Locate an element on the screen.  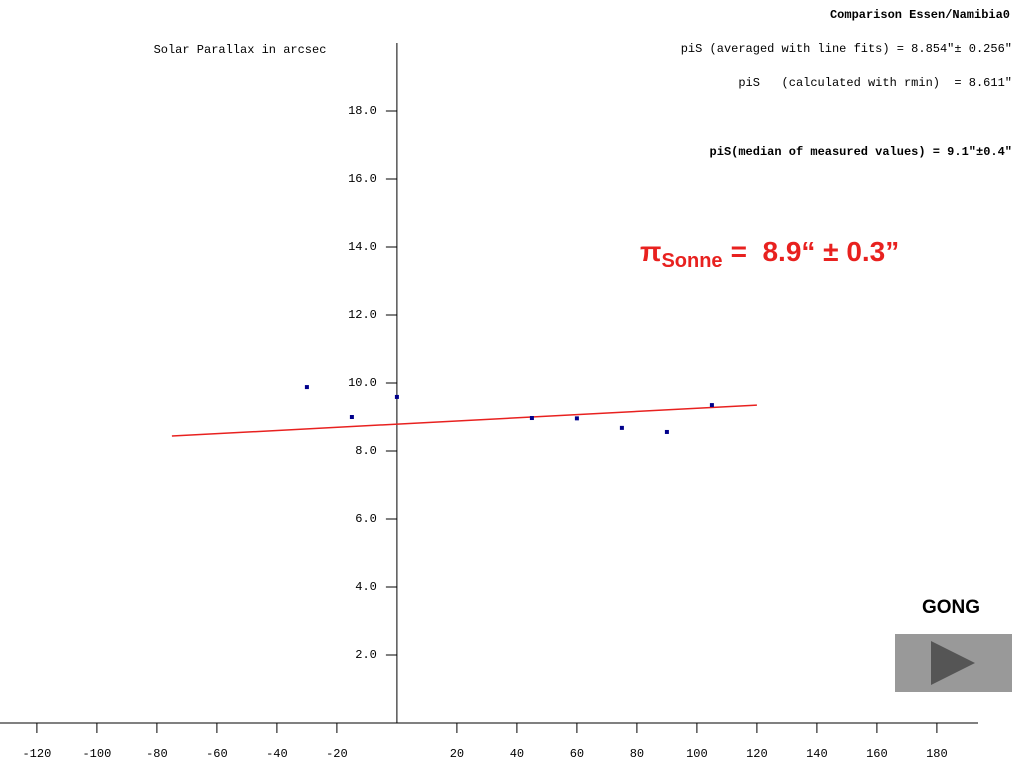
x-tick-label: -40 is located at coordinates (277, 754).